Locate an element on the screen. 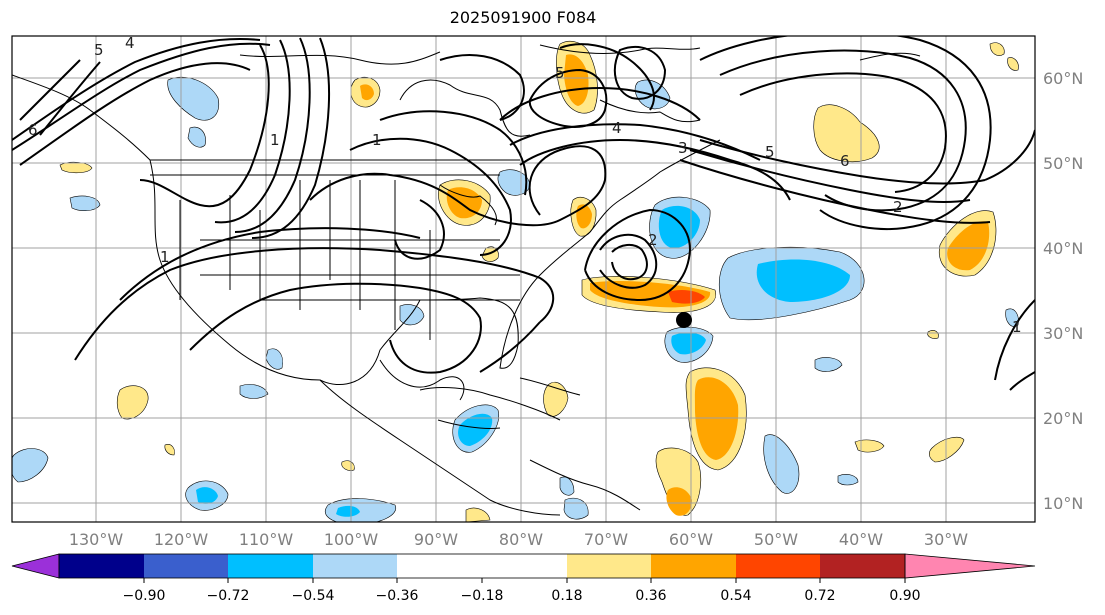  colorbar-min-extend is located at coordinates (35, 566).